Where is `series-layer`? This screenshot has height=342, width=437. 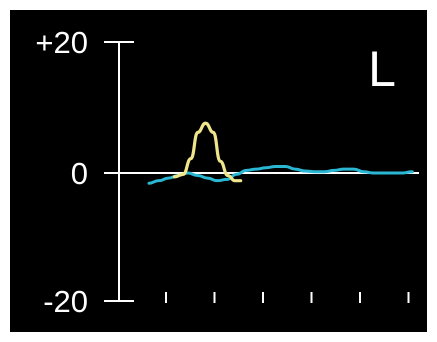
series-layer is located at coordinates (280, 153).